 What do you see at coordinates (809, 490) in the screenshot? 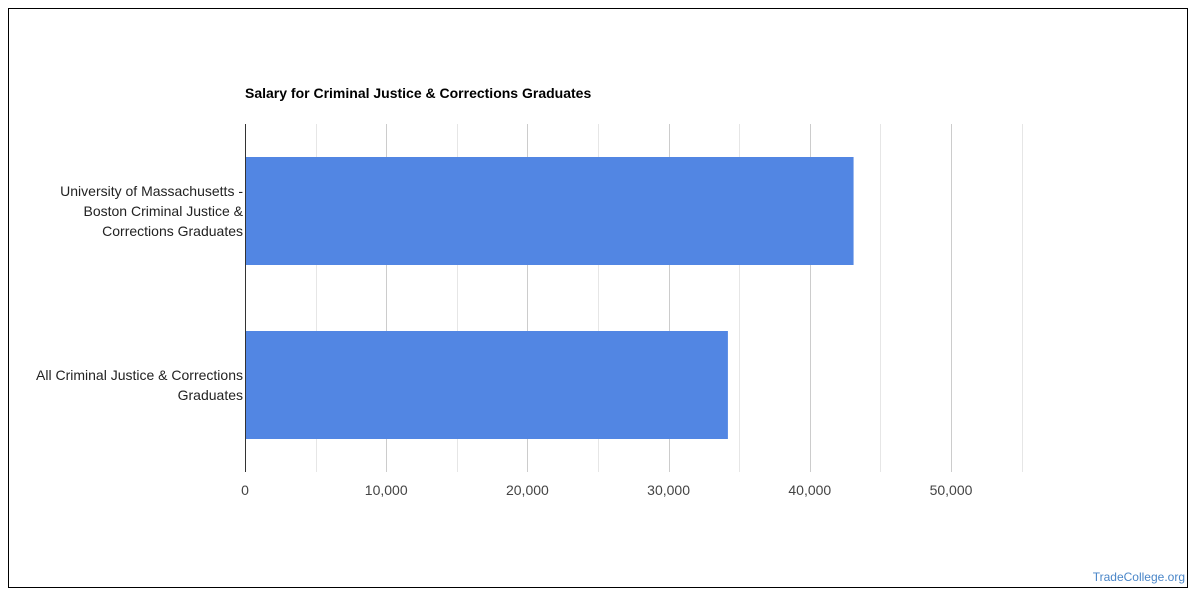
I see `x-tick-label: 40,000` at bounding box center [809, 490].